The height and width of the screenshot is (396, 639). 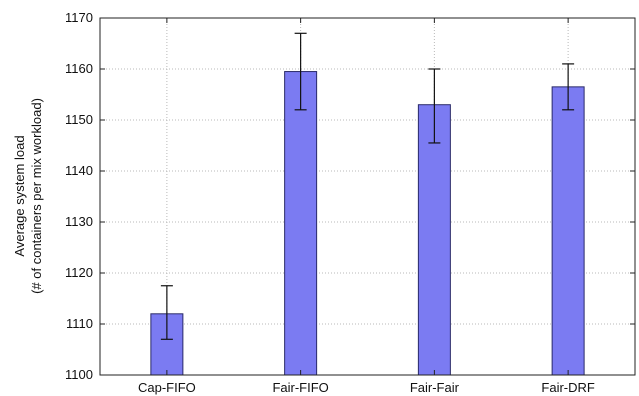 I want to click on y-tick-labels: 1100 1110 1120 1130 1140 1150 1160 1170, so click(x=79, y=196).